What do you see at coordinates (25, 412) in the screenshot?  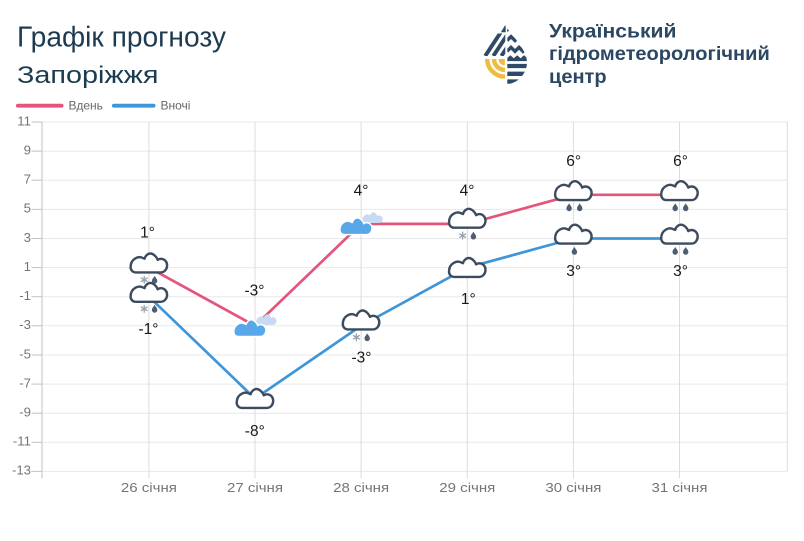 I see `svg-text: -9` at bounding box center [25, 412].